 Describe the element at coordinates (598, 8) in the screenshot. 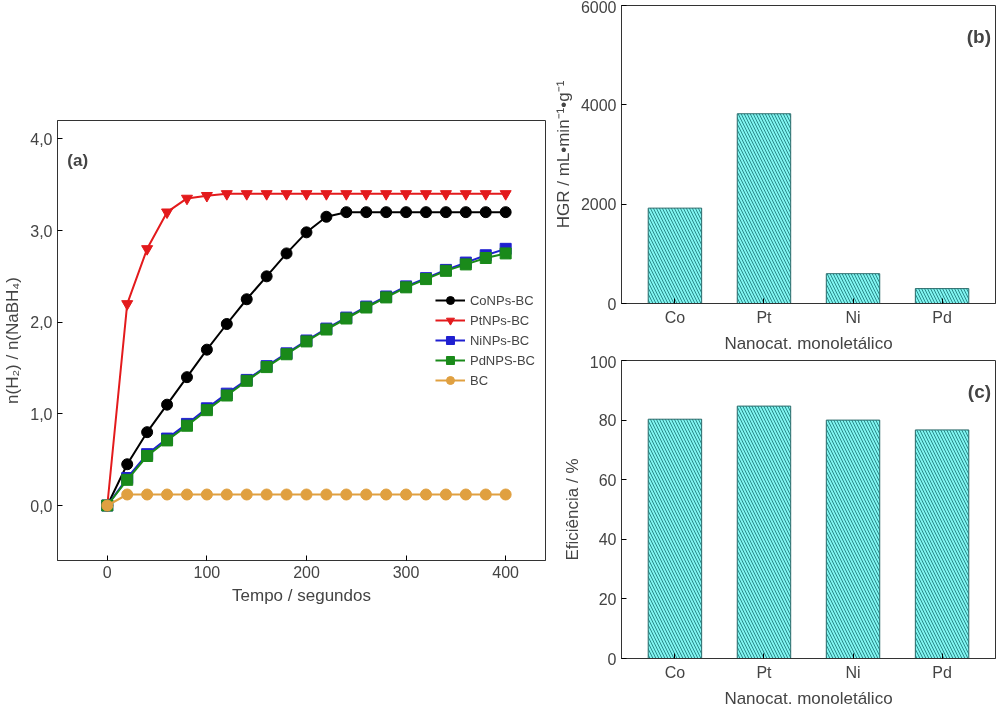

I see `y-tick-label: 6000` at that location.